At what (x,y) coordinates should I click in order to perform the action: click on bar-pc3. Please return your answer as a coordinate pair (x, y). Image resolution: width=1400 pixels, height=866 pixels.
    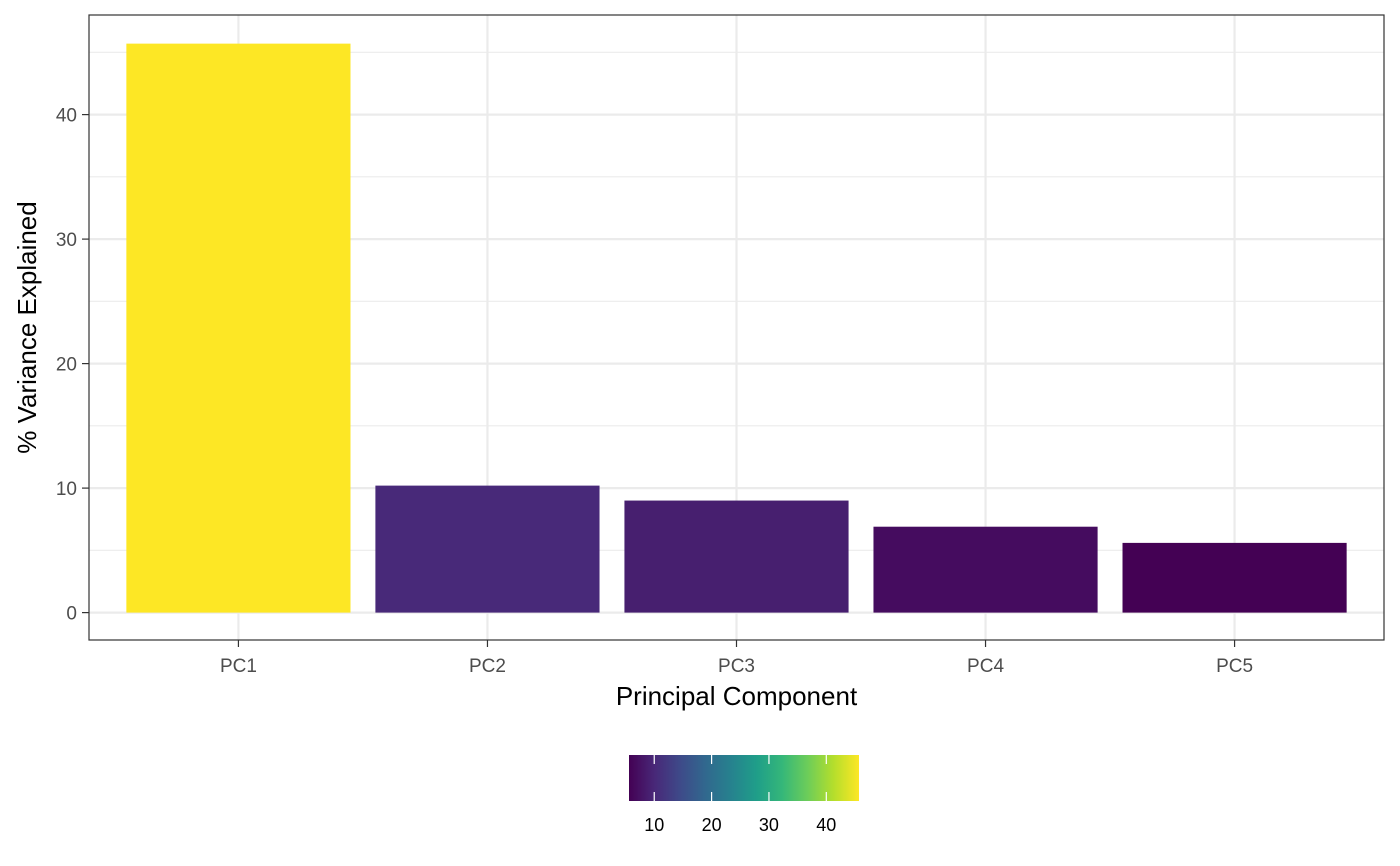
    Looking at the image, I should click on (736, 556).